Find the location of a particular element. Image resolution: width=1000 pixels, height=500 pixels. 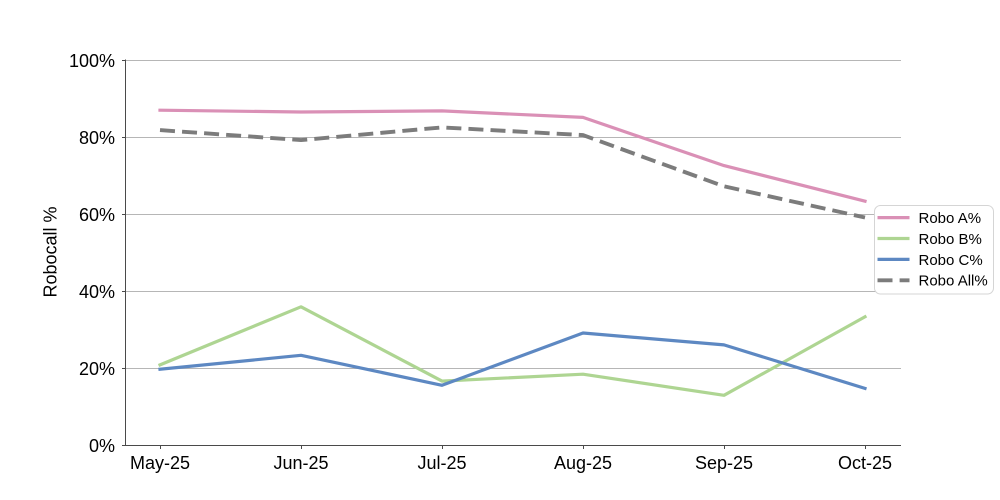

svg-text: 80% is located at coordinates (97, 138).